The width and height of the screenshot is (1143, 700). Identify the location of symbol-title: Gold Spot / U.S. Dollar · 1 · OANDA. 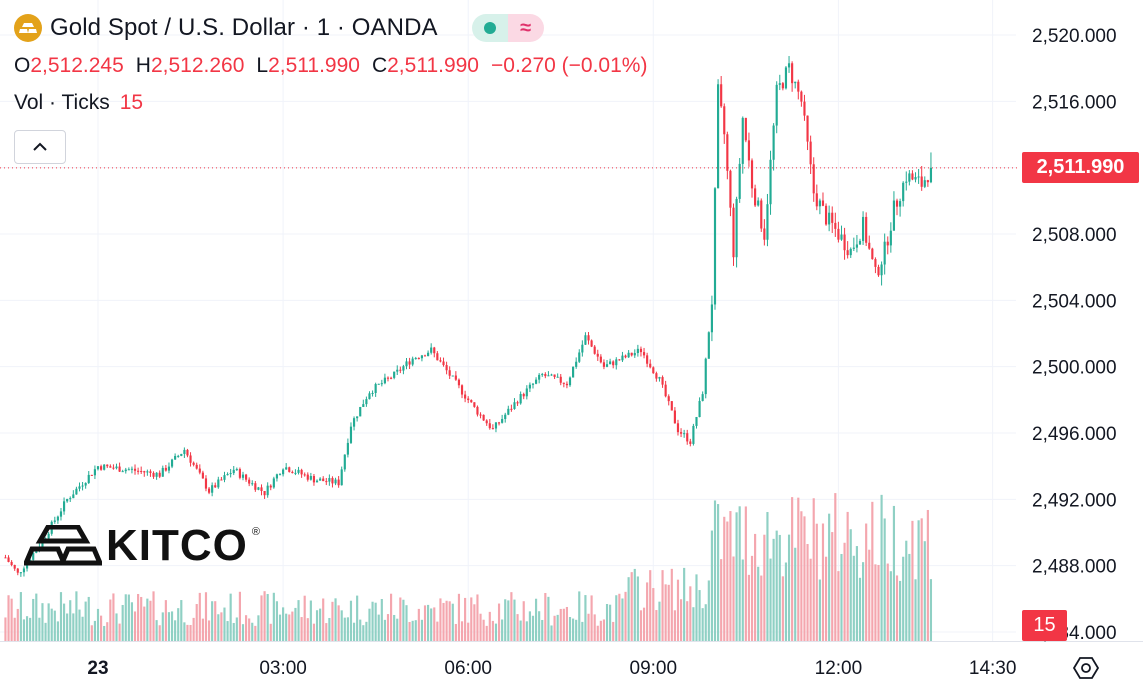
(244, 27).